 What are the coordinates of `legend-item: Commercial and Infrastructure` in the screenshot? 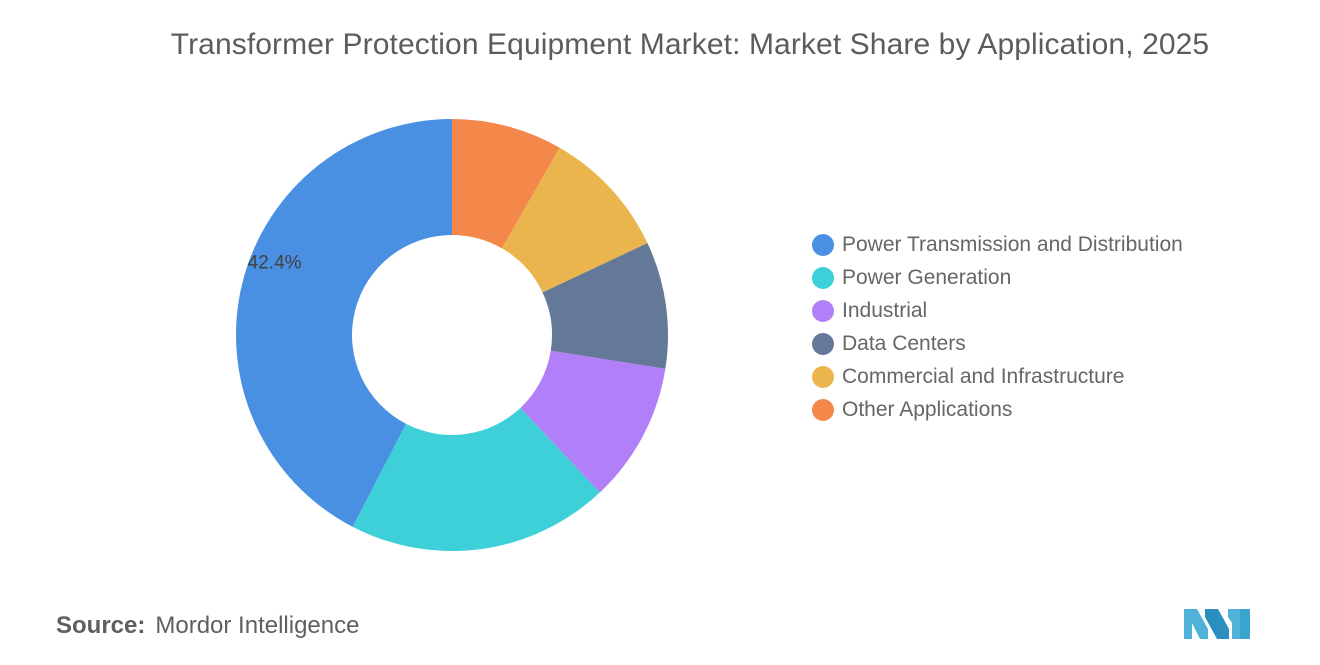 It's located at (1052, 376).